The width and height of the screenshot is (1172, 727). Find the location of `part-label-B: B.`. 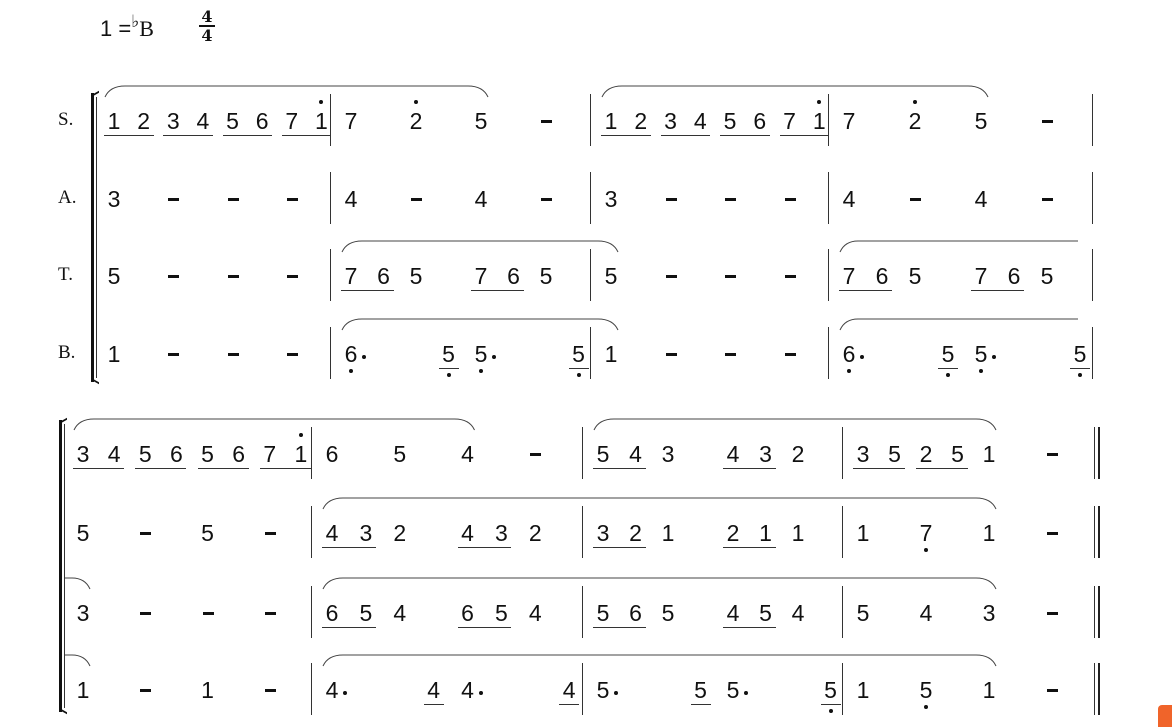

part-label-B: B. is located at coordinates (67, 352).